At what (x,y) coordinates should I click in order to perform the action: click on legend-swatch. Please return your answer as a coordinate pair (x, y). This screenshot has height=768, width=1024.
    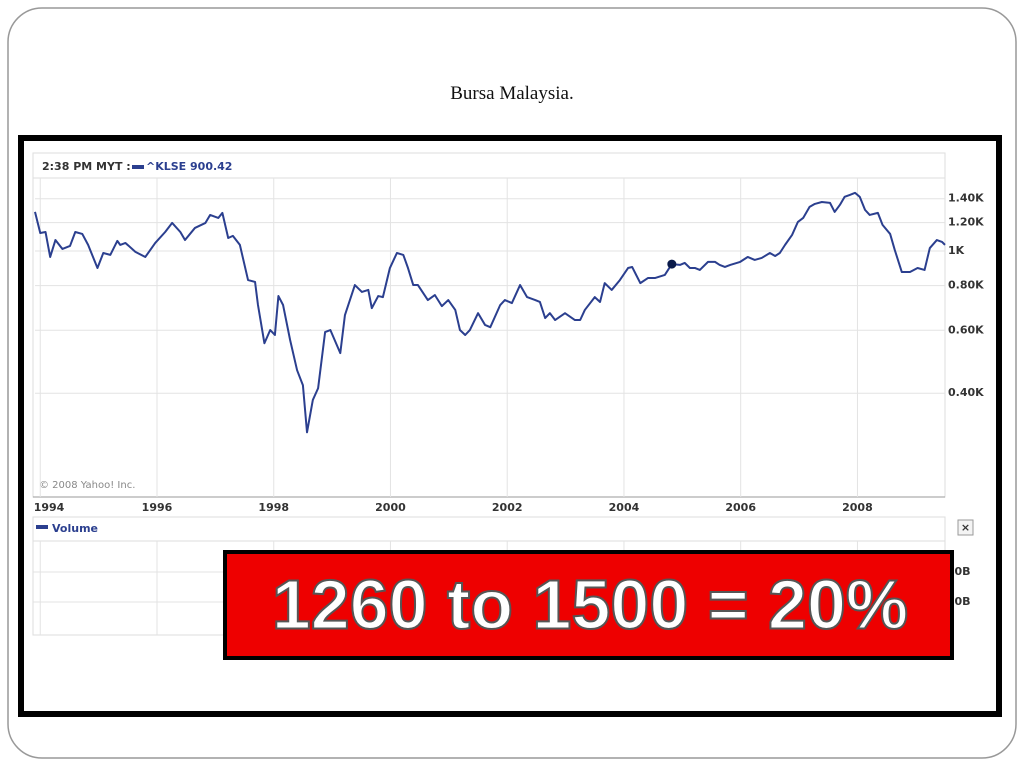
    Looking at the image, I should click on (138, 167).